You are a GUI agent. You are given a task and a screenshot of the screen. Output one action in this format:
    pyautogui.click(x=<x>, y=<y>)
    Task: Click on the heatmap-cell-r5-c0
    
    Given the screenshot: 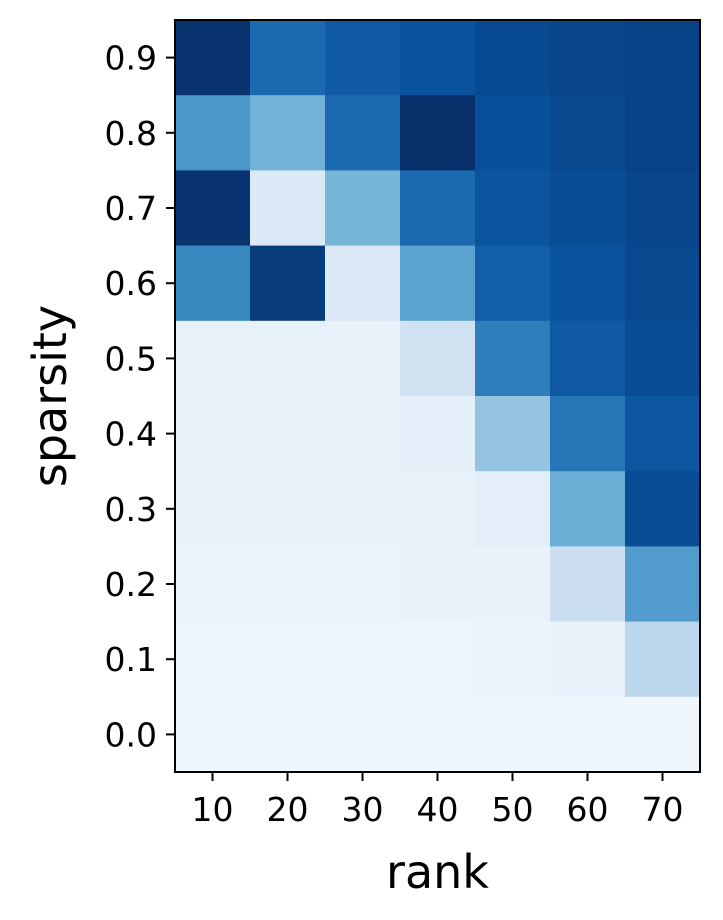 What is the action you would take?
    pyautogui.click(x=213, y=434)
    